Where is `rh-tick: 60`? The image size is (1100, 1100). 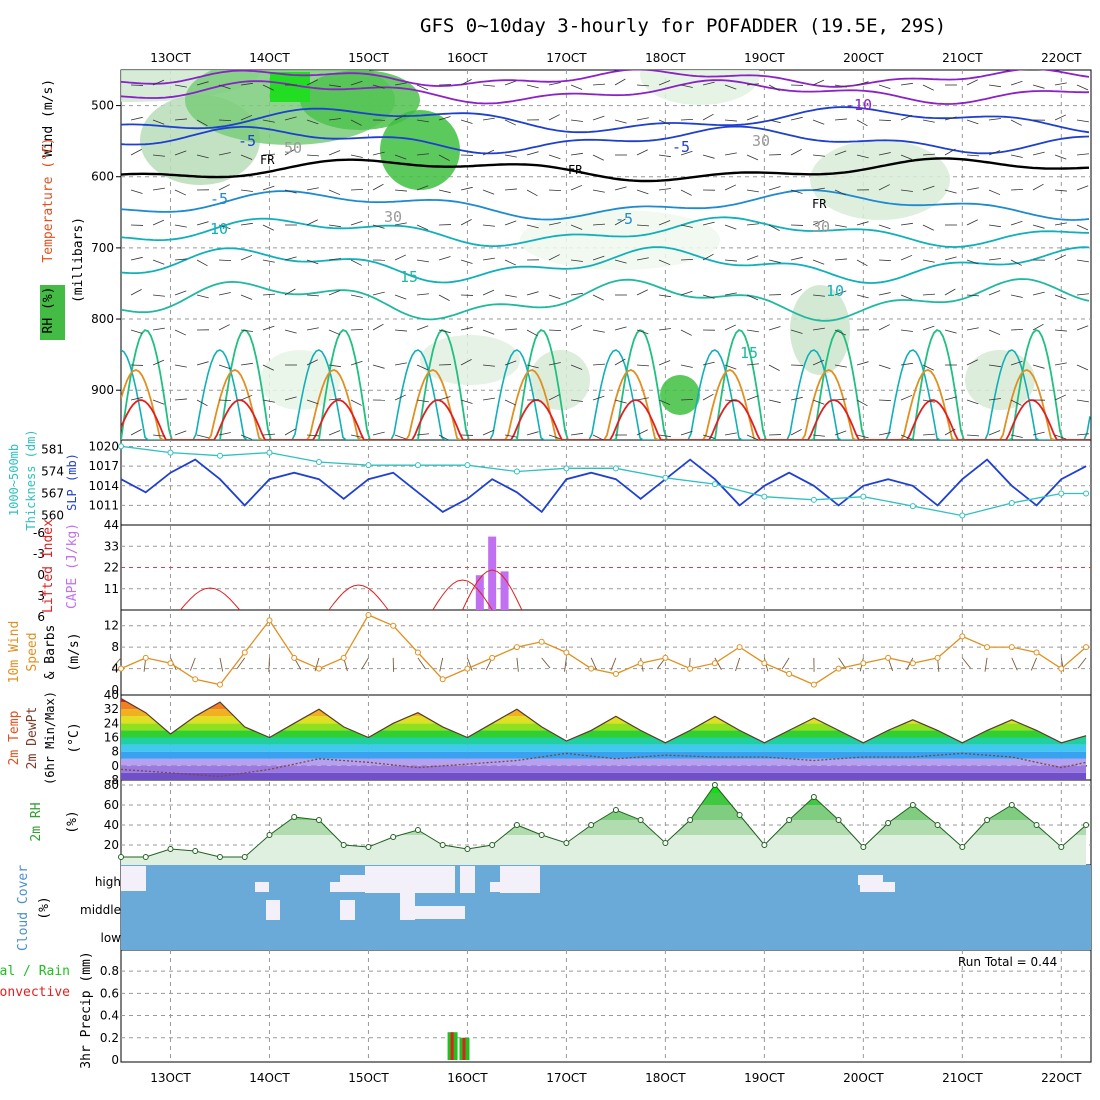 rh-tick: 60 is located at coordinates (111, 805).